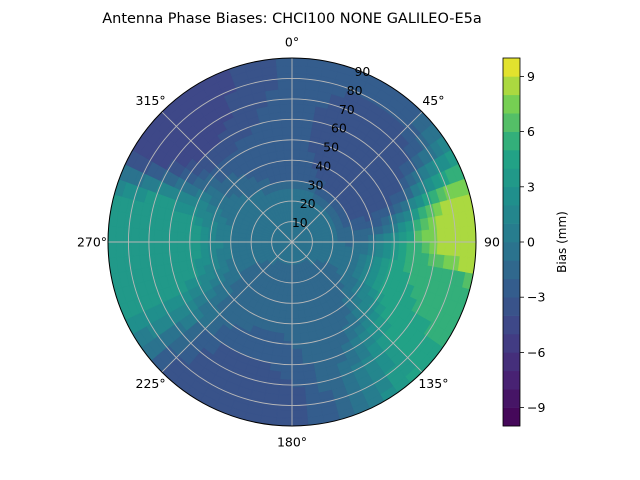  What do you see at coordinates (532, 242) in the screenshot?
I see `colorbar-ticks: −9 −6 −3 0 3 6 9` at bounding box center [532, 242].